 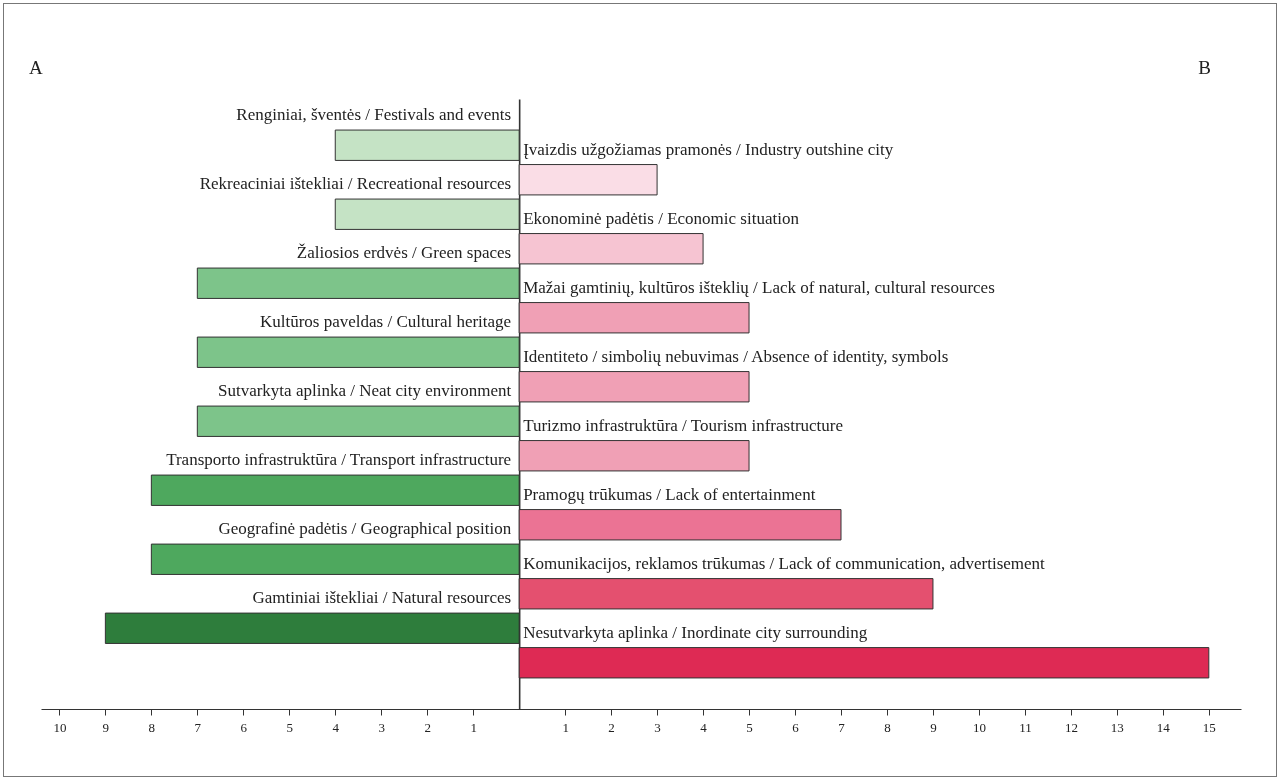 I want to click on y-tick-label: Žaliosios erdvės / Green spaces, so click(x=404, y=253).